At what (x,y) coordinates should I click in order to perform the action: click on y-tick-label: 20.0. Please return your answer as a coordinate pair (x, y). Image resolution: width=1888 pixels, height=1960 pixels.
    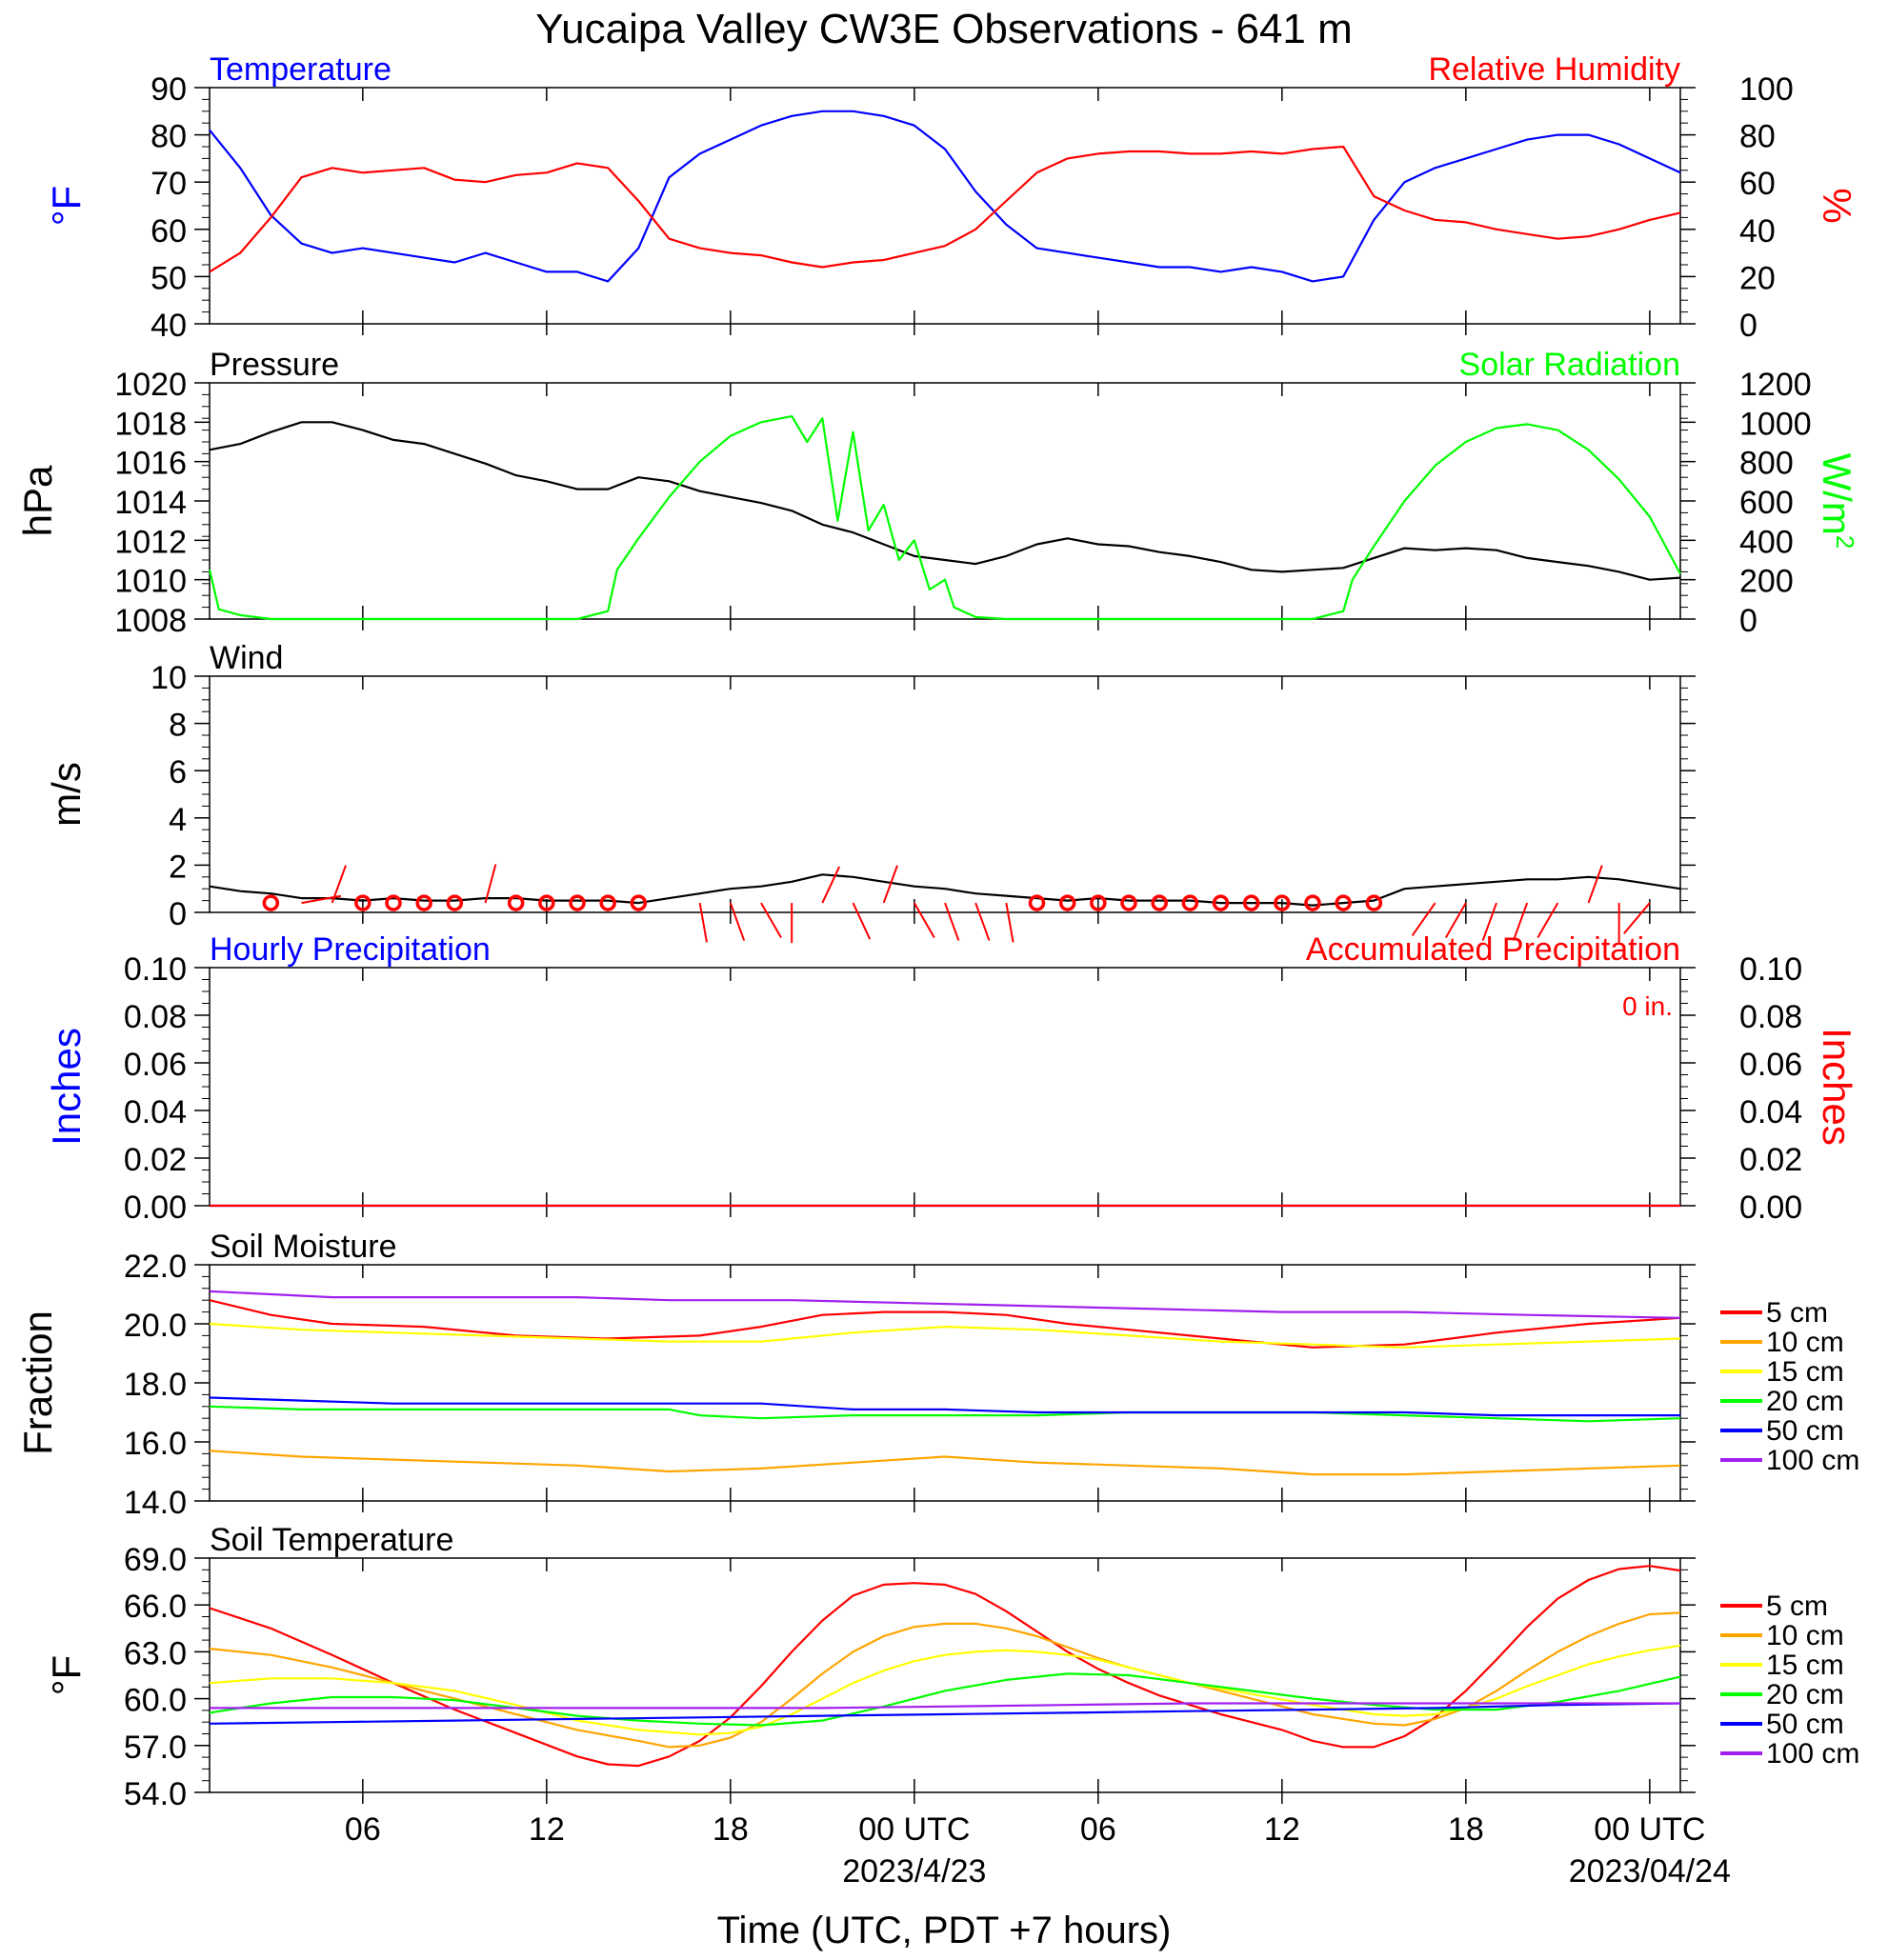
    Looking at the image, I should click on (155, 1326).